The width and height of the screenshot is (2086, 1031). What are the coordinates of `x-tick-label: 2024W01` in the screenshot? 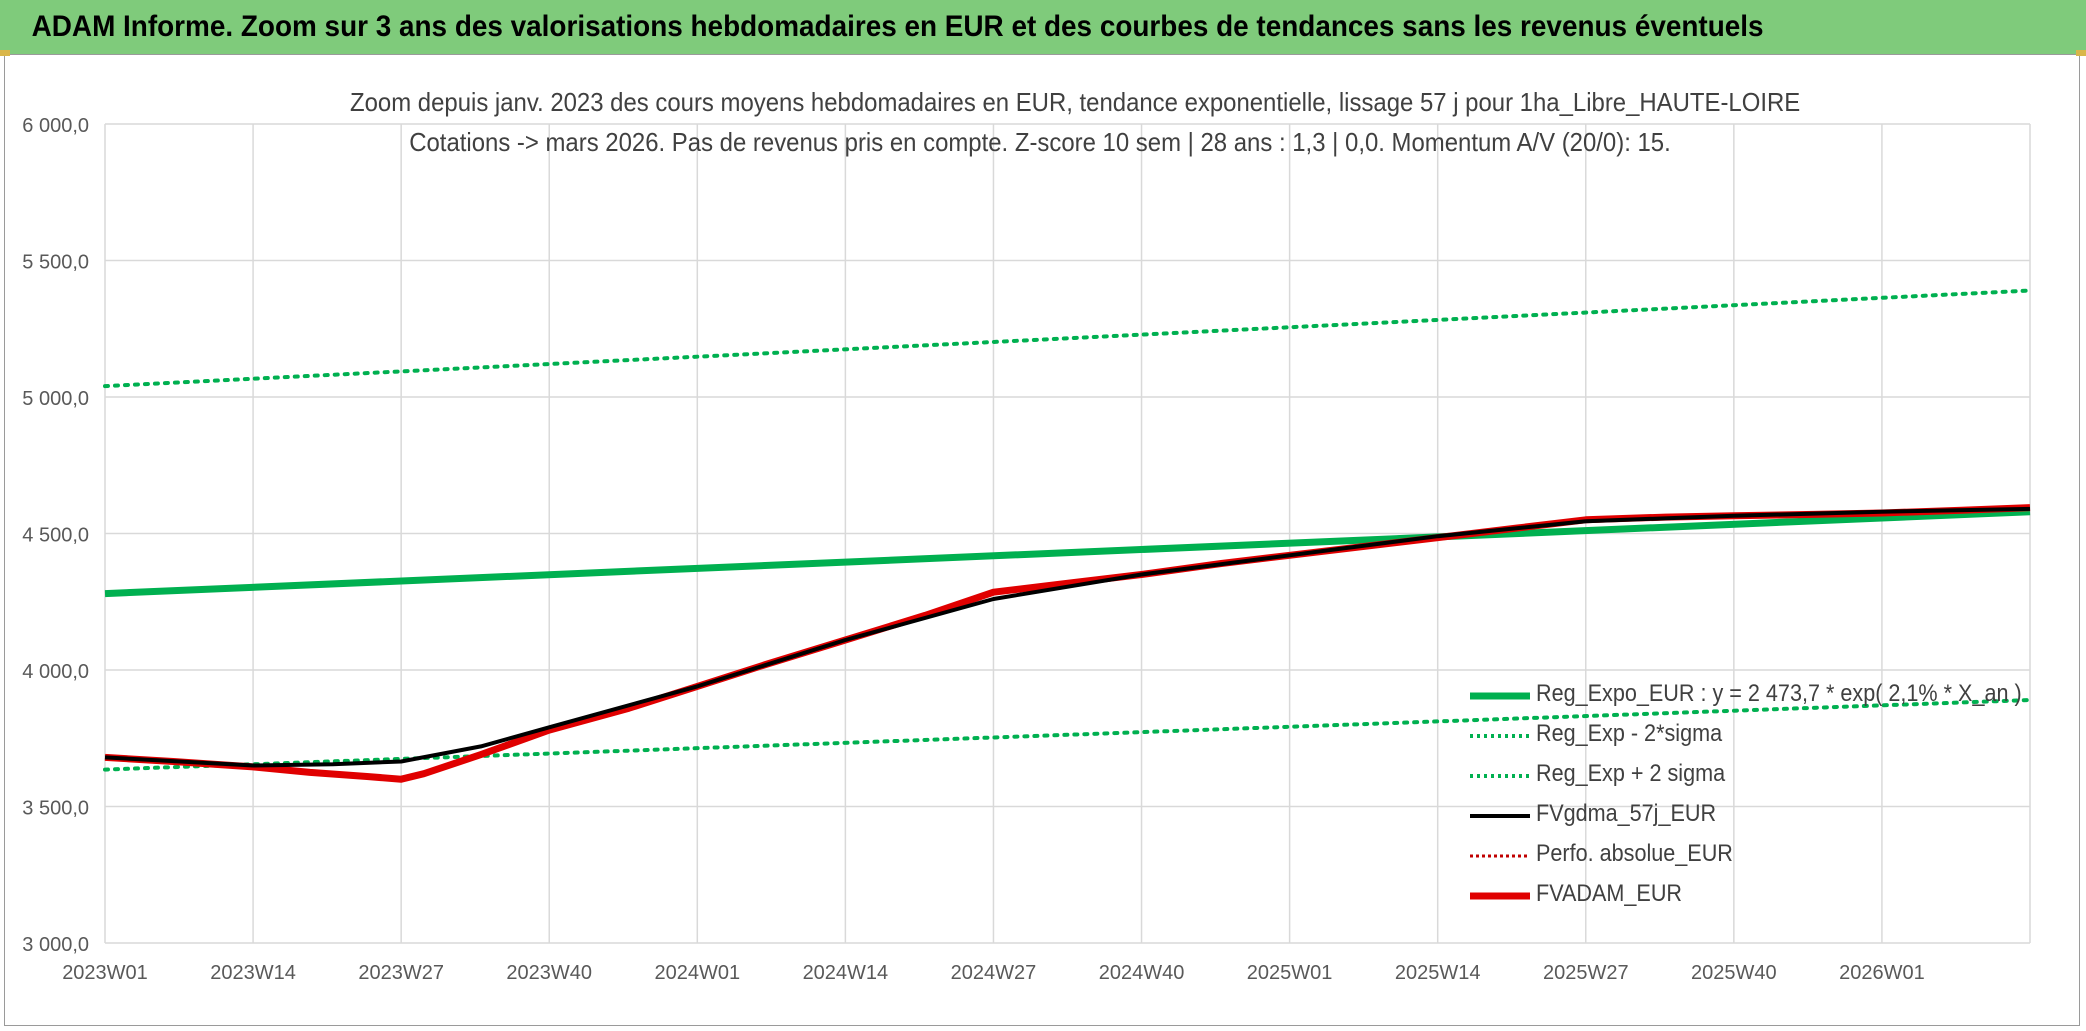 It's located at (697, 973).